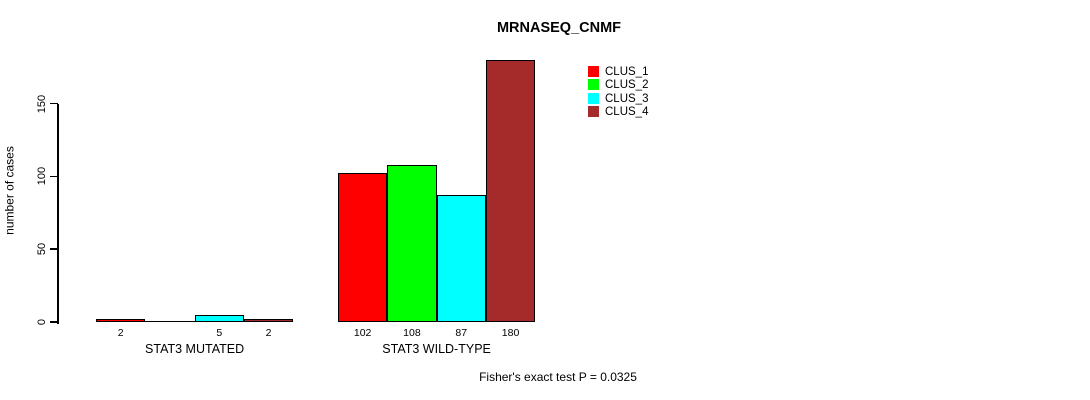 Image resolution: width=1090 pixels, height=400 pixels. Describe the element at coordinates (42, 249) in the screenshot. I see `y-axis-tick-label: 50` at that location.